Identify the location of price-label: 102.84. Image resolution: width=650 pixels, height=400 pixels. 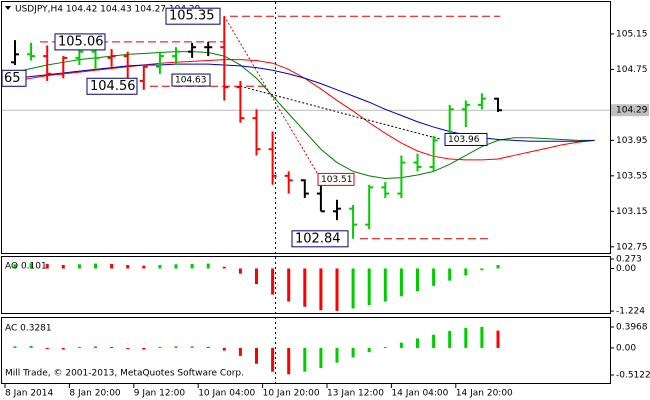
(318, 238).